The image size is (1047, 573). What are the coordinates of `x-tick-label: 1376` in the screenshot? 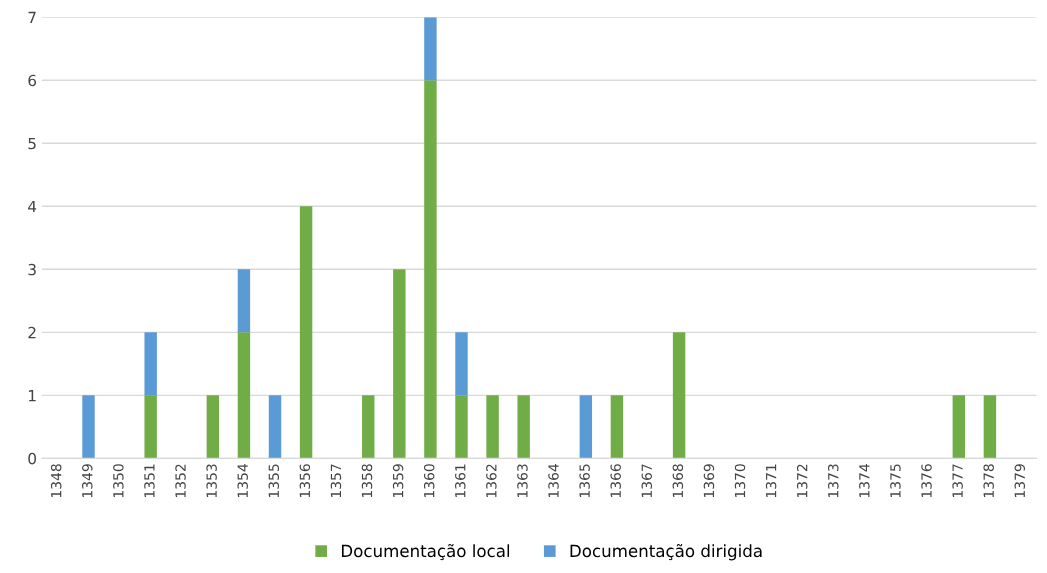 It's located at (926, 481).